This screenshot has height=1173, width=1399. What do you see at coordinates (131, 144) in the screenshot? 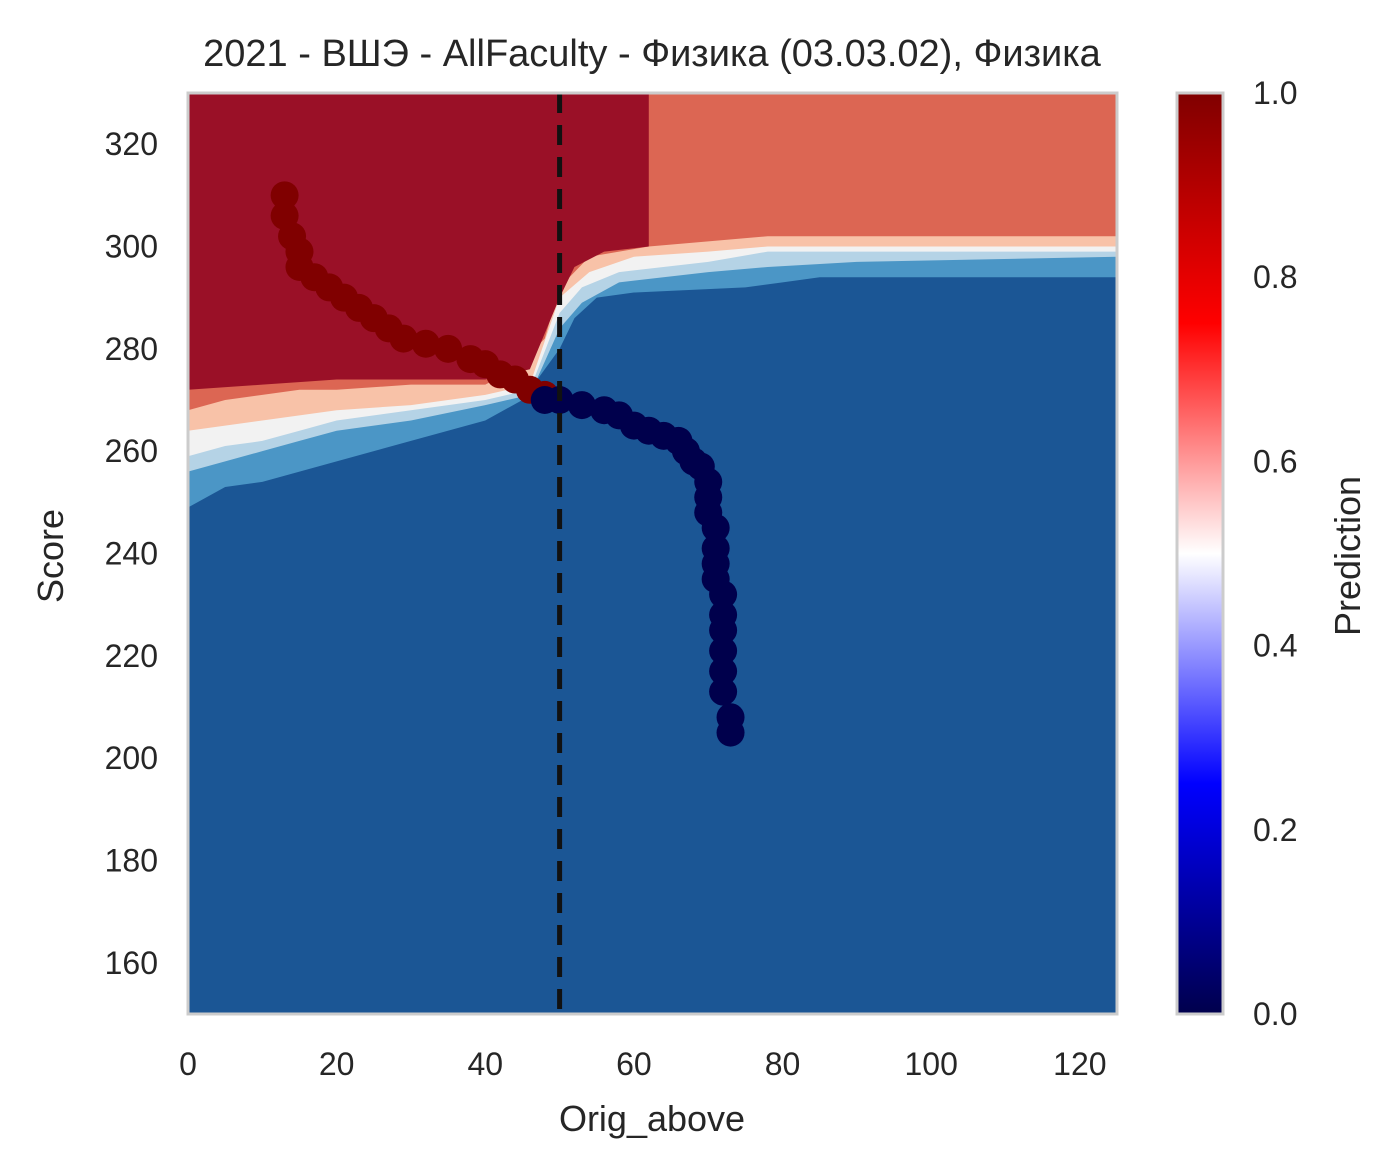
I see `y-tick-label: 320` at bounding box center [131, 144].